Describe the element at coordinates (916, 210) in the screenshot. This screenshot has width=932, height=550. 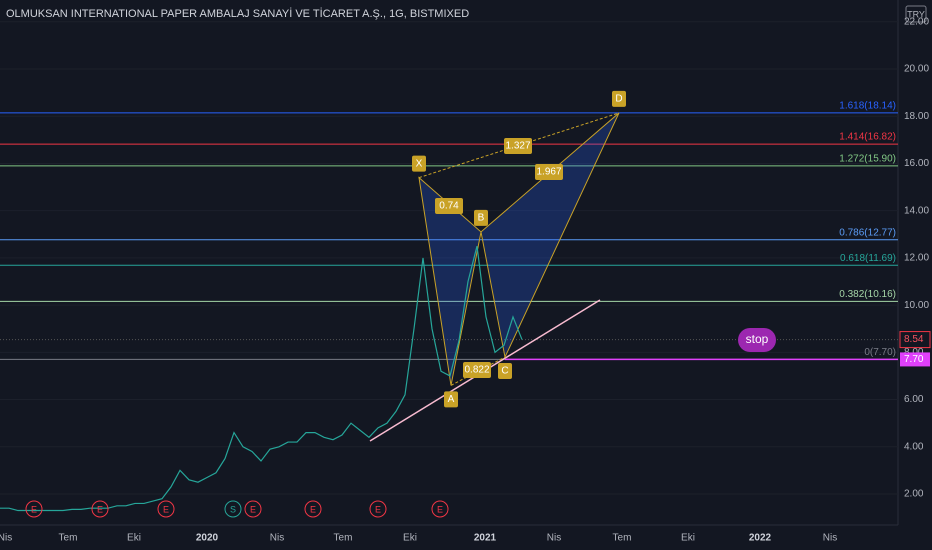
I see `price-tick-label: 14.00` at that location.